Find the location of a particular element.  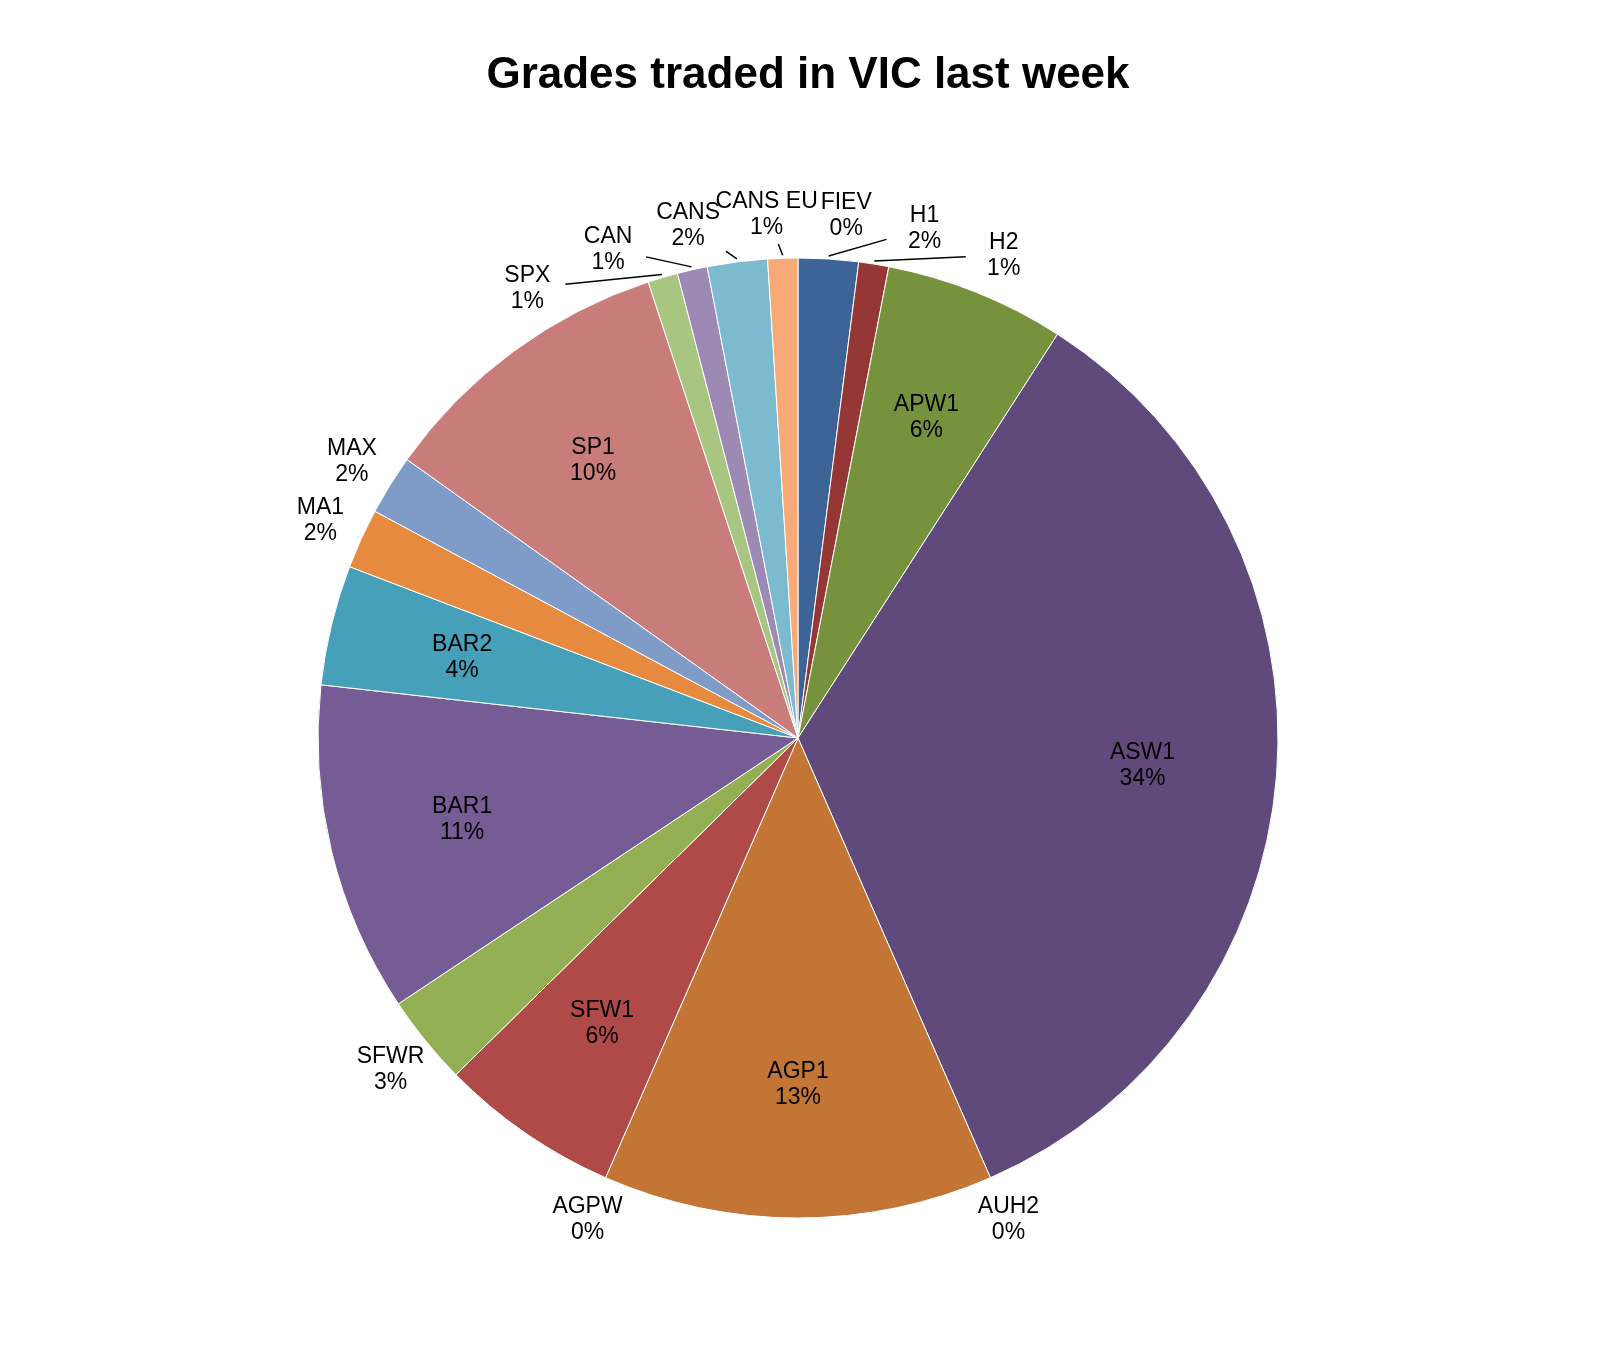

data-label: 4% is located at coordinates (462, 668).